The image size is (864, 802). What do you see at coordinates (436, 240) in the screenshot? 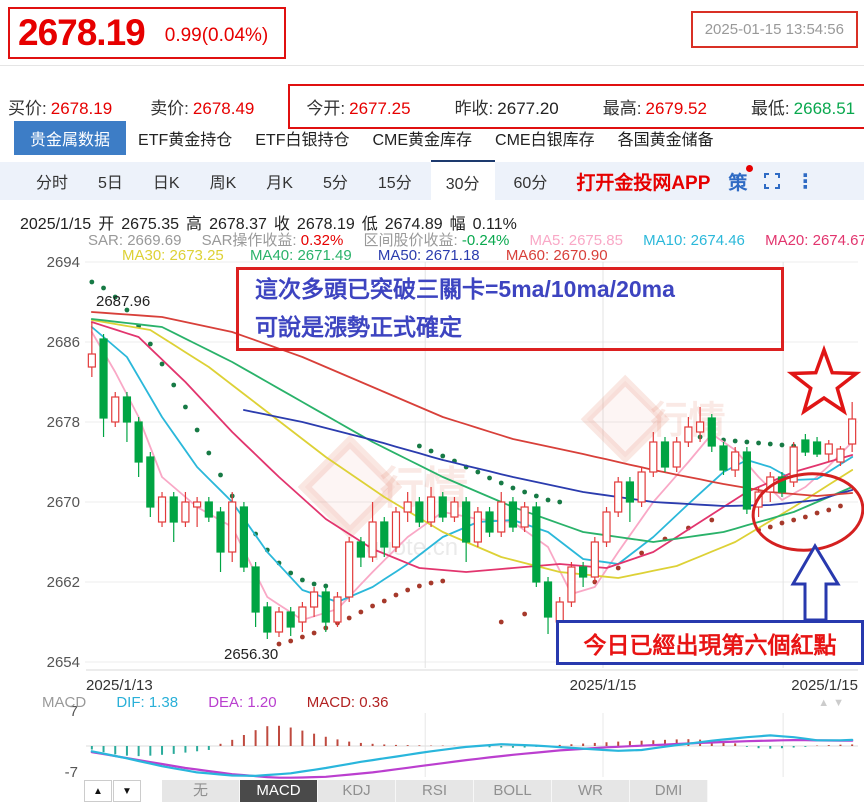
I see `range-return: 区间股价收益: -0.24%` at bounding box center [436, 240].